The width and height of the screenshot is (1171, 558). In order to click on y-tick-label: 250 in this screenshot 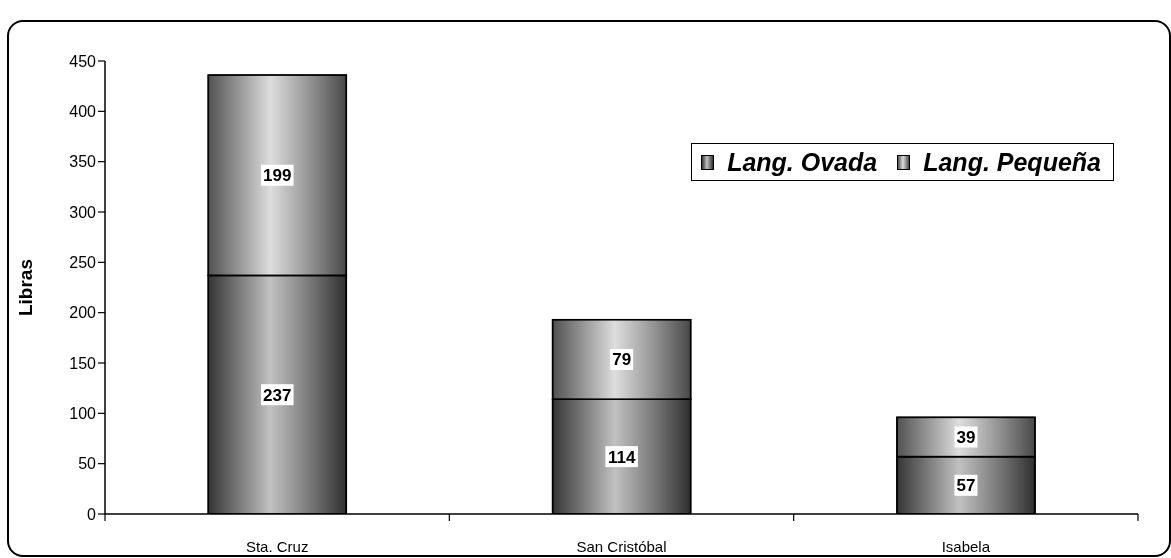, I will do `click(83, 263)`.